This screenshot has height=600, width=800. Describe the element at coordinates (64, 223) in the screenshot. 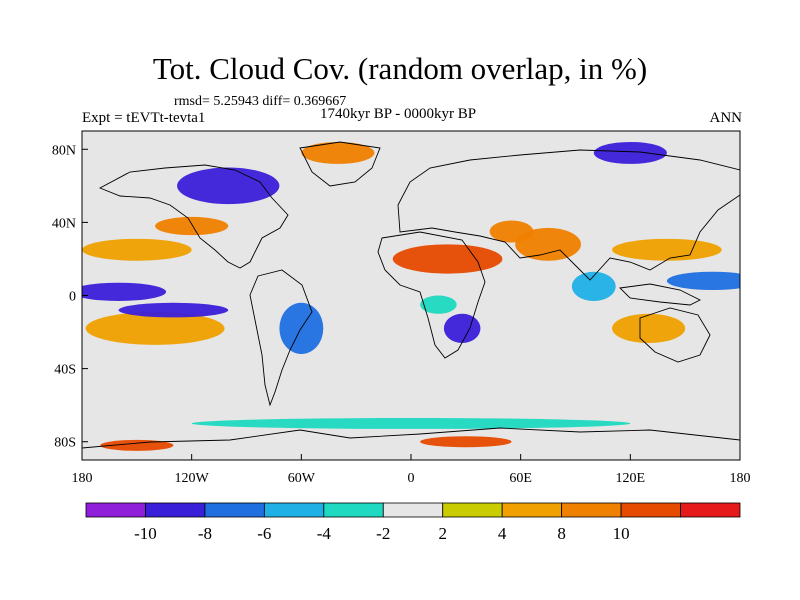

I see `y-tick-label: 40N` at that location.